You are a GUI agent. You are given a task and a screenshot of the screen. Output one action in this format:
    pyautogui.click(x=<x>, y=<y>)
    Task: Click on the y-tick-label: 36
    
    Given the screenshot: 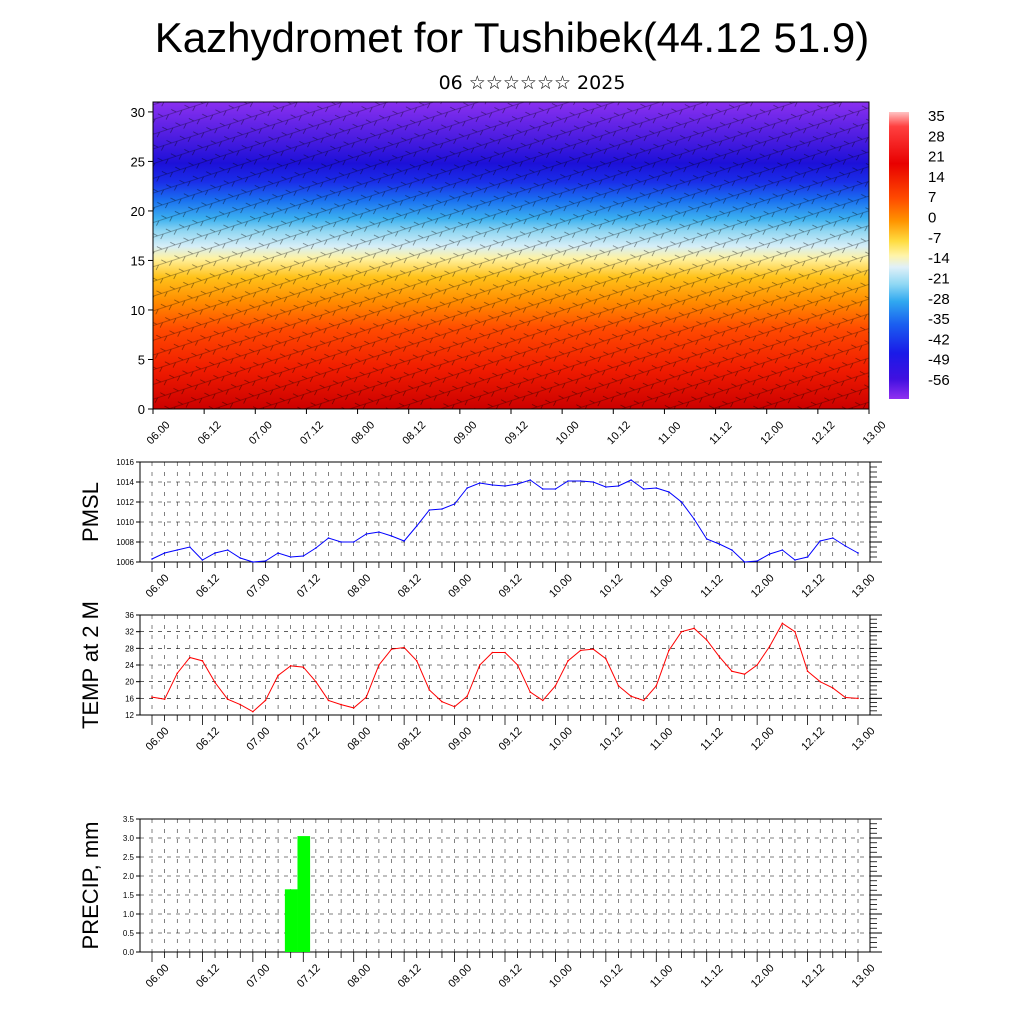 What is the action you would take?
    pyautogui.click(x=129, y=615)
    